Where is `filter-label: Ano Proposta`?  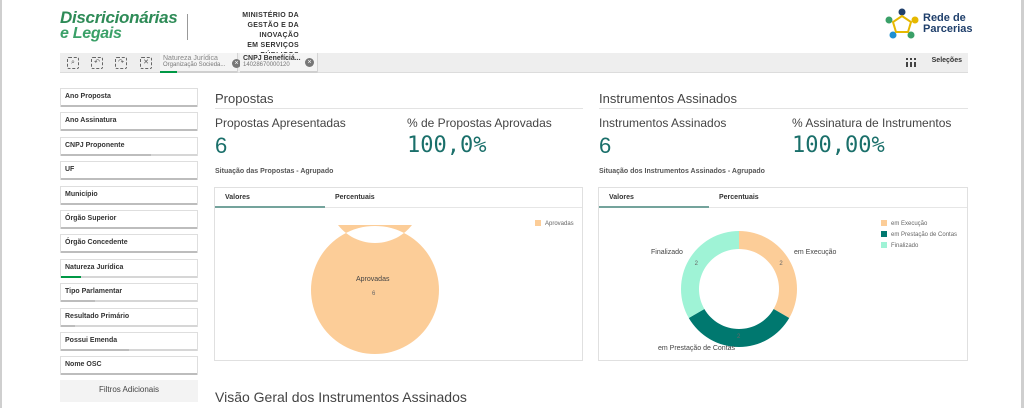
filter-label: Ano Proposta is located at coordinates (88, 96).